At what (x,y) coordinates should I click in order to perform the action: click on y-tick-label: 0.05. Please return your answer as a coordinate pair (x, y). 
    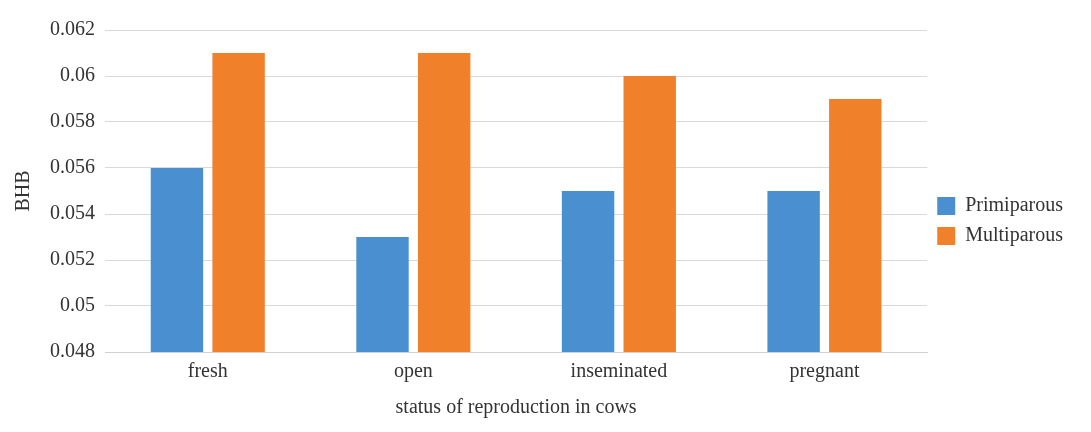
    Looking at the image, I should click on (77, 304).